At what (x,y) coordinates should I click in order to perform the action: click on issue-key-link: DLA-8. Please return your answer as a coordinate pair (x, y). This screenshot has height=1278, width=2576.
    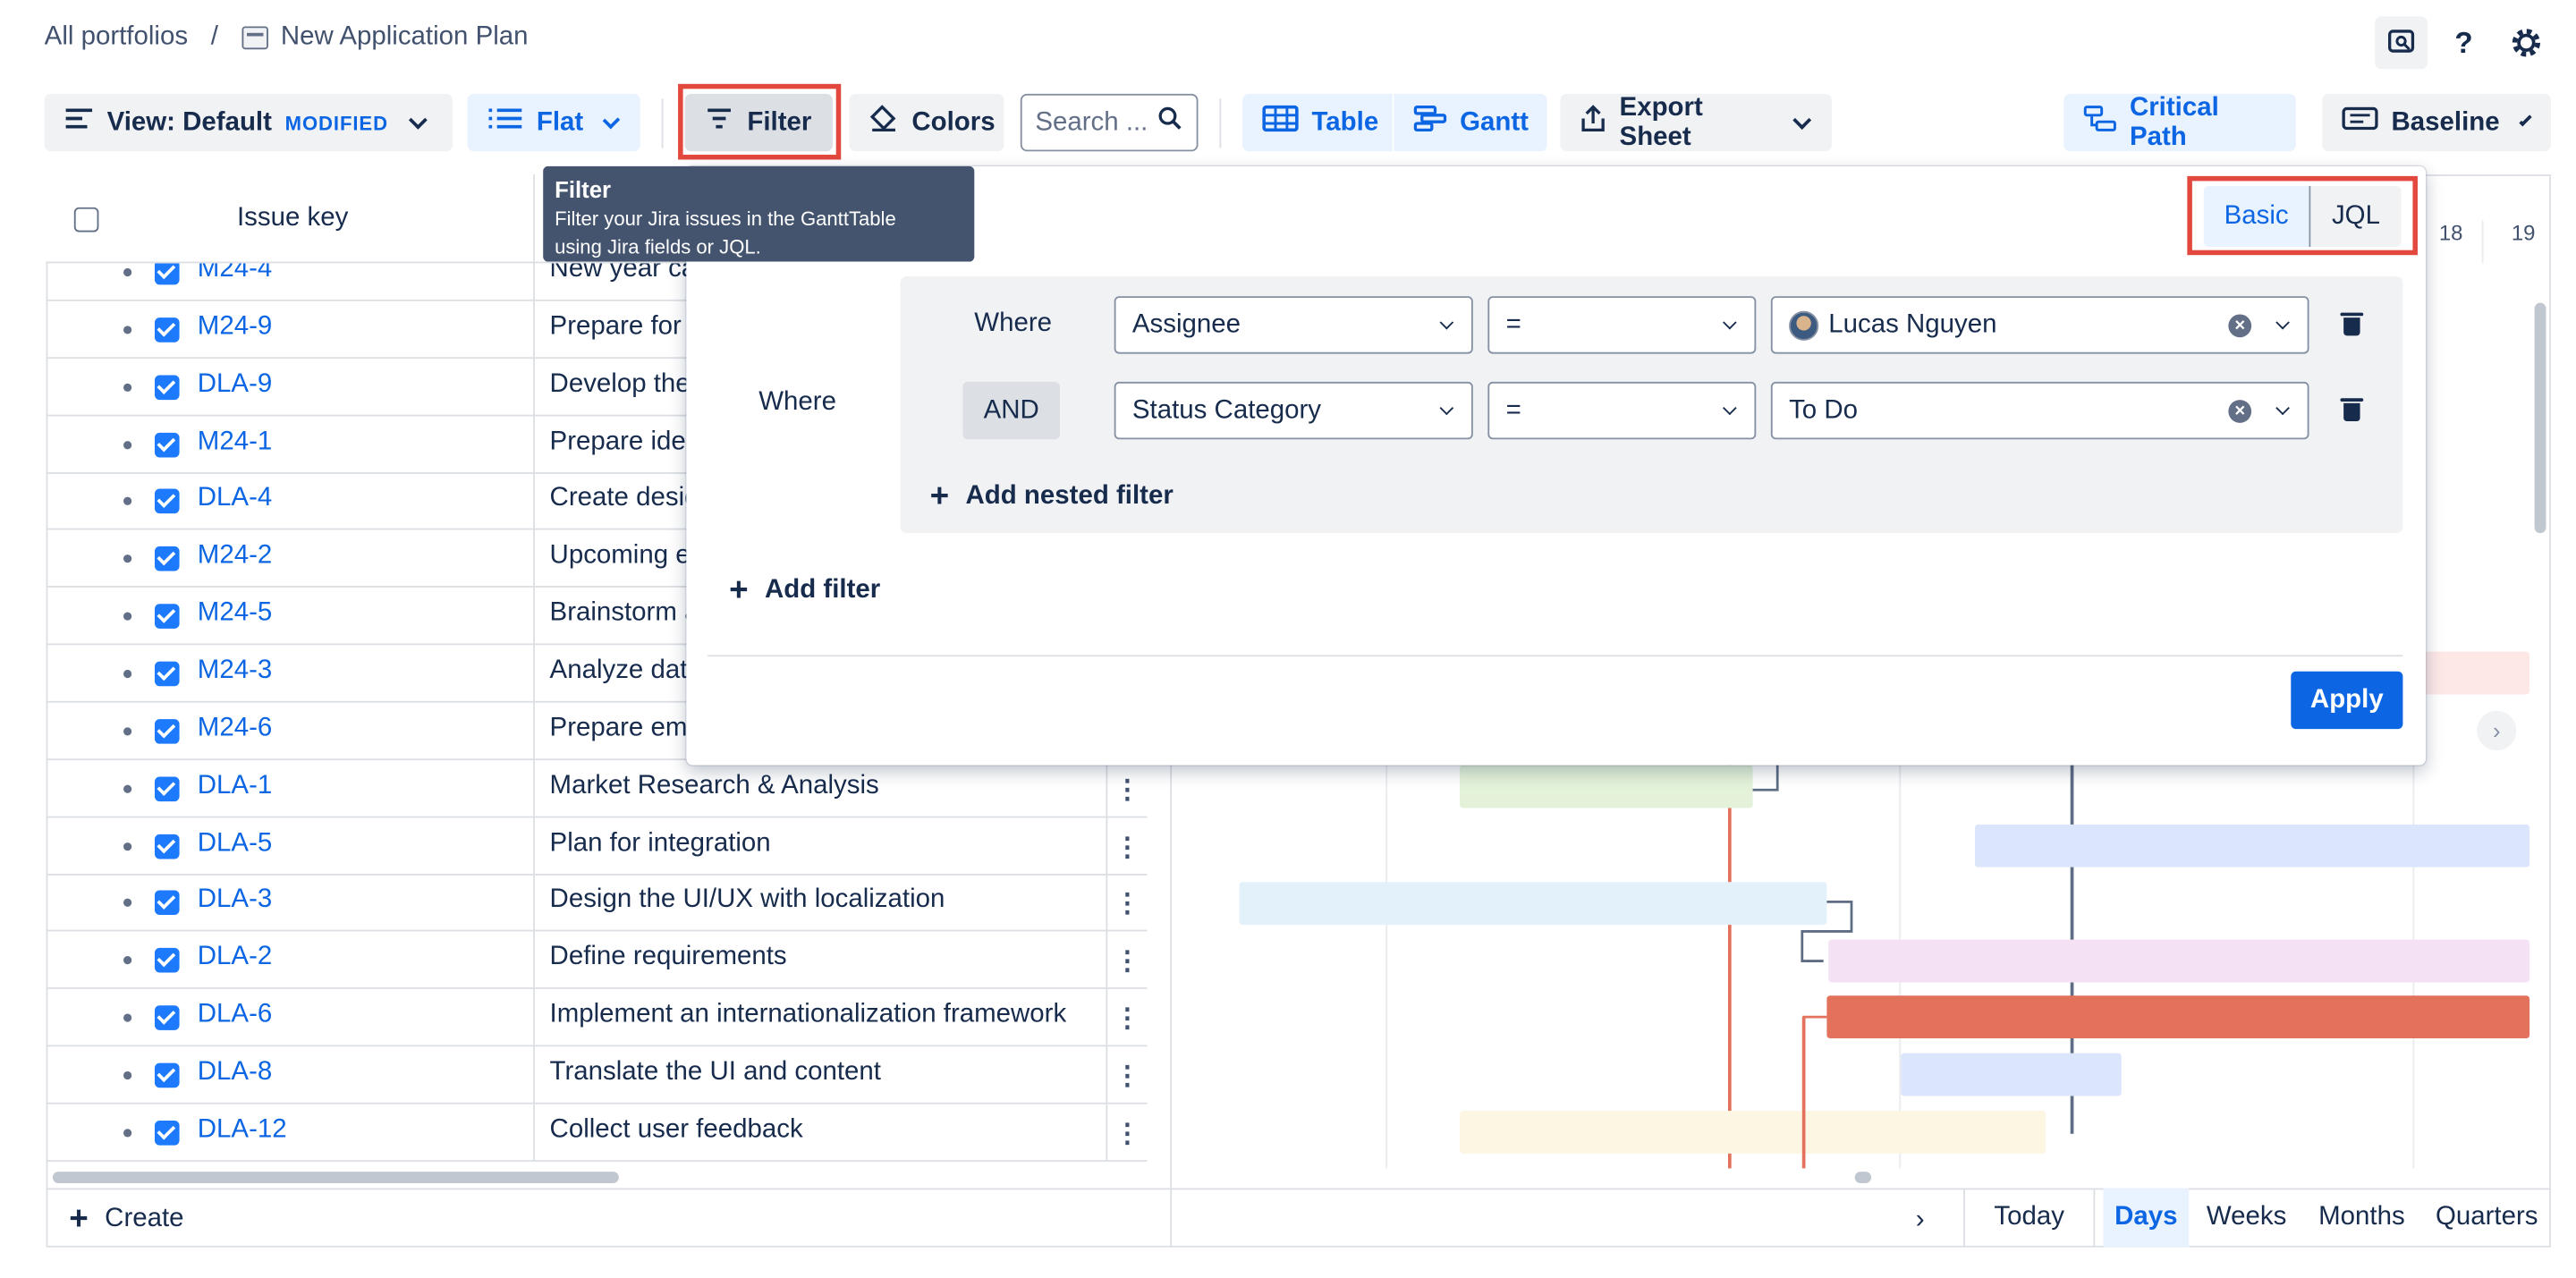
    Looking at the image, I should click on (235, 1072).